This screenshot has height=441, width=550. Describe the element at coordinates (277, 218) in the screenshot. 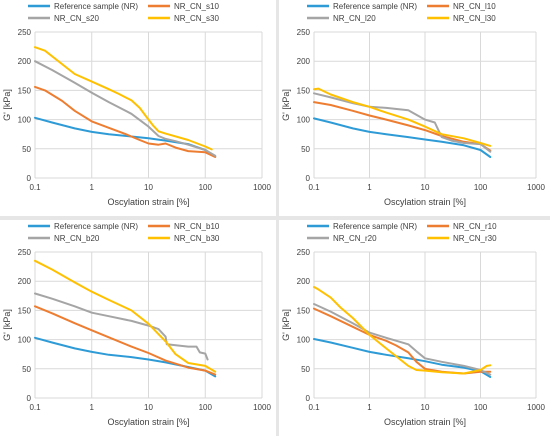

I see `vertical-divider` at that location.